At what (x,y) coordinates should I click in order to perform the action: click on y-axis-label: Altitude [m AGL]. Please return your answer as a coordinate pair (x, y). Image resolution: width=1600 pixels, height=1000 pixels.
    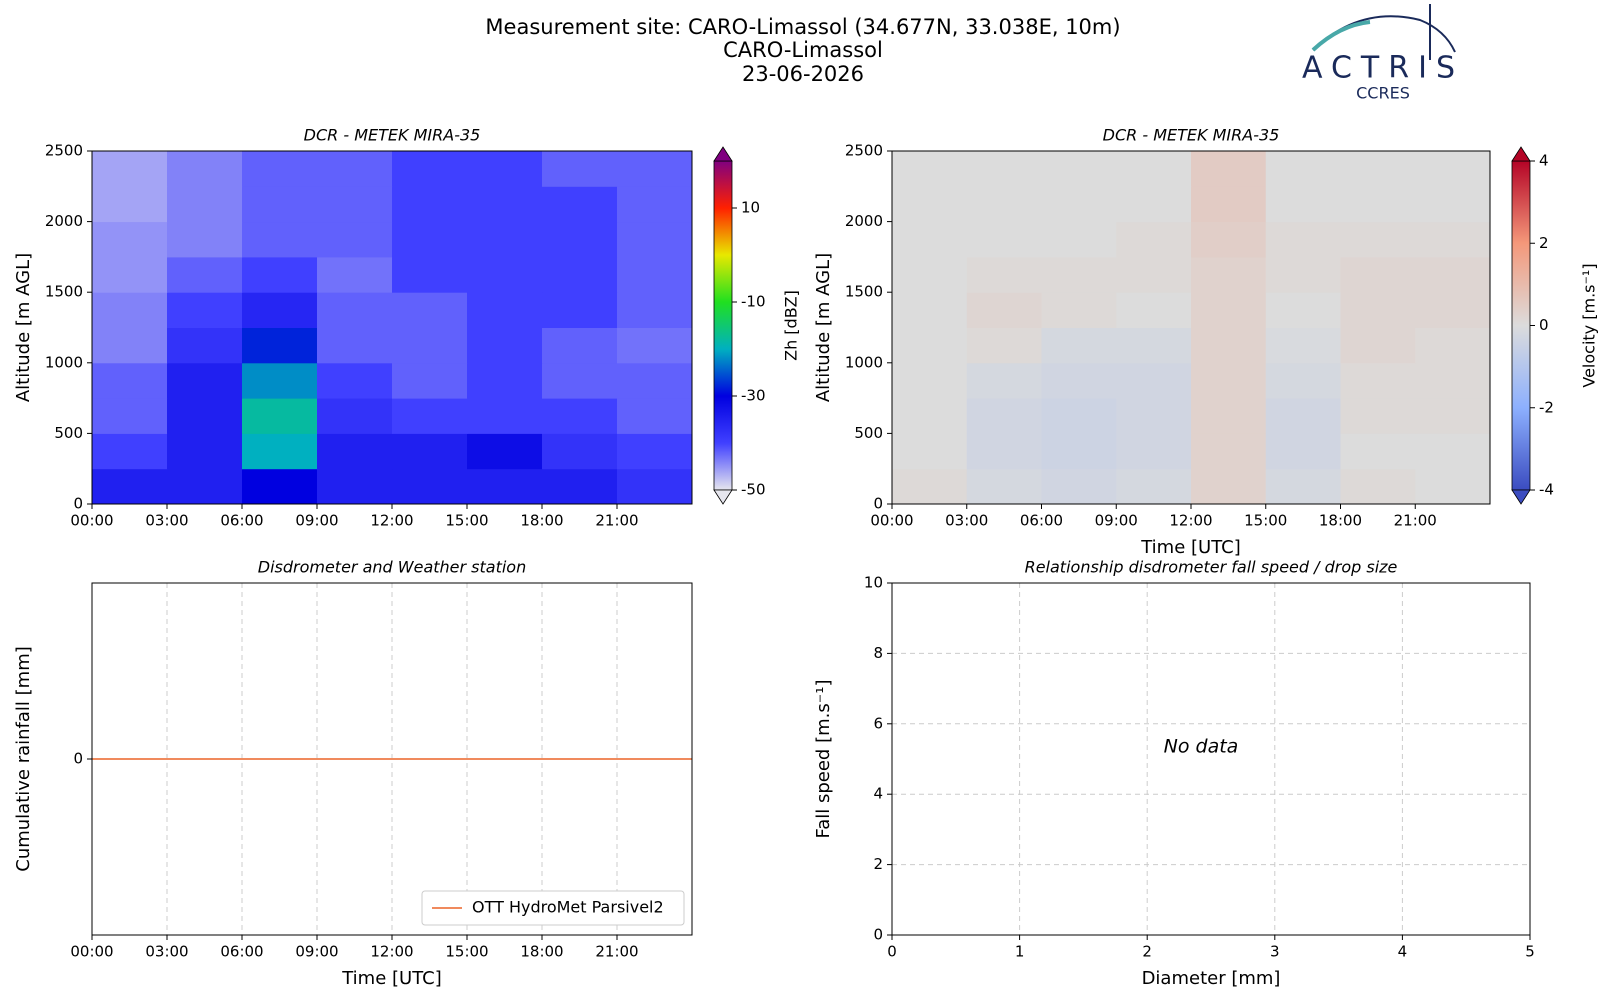
    Looking at the image, I should click on (823, 327).